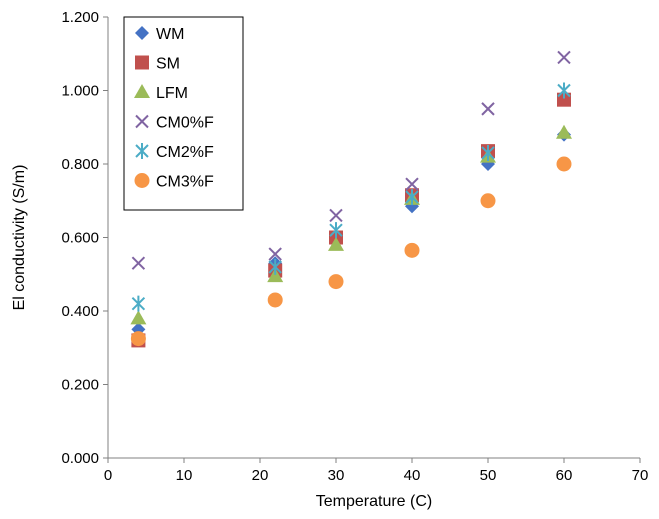 The height and width of the screenshot is (519, 659). Describe the element at coordinates (80, 385) in the screenshot. I see `y-tick-label: 0.200` at that location.